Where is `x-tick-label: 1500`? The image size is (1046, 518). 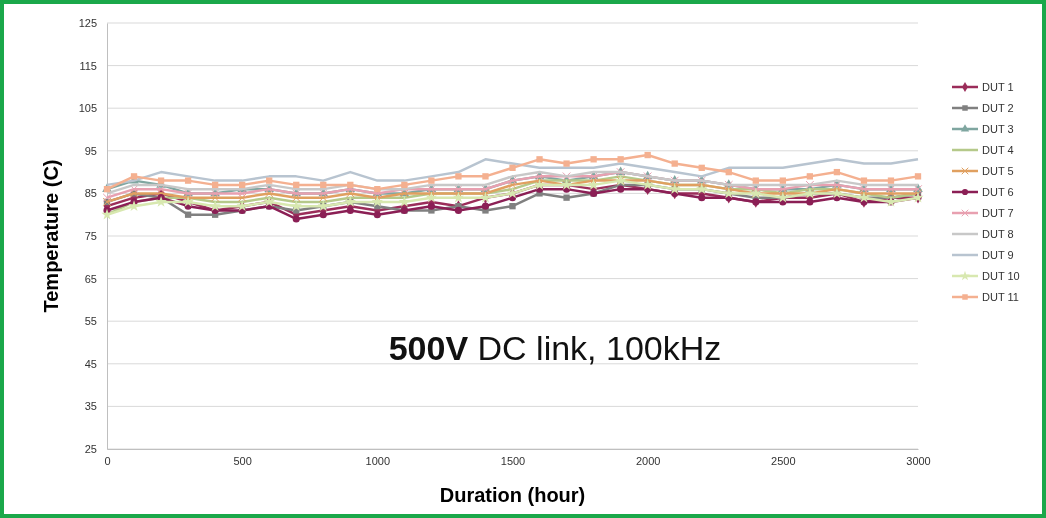
x-tick-label: 1500 is located at coordinates (513, 460).